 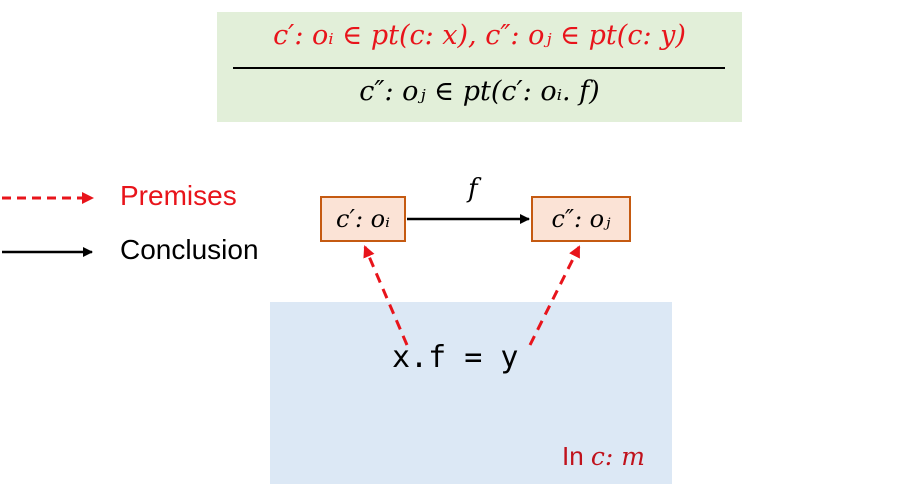 I want to click on premise-arrow-y, so click(x=554, y=295).